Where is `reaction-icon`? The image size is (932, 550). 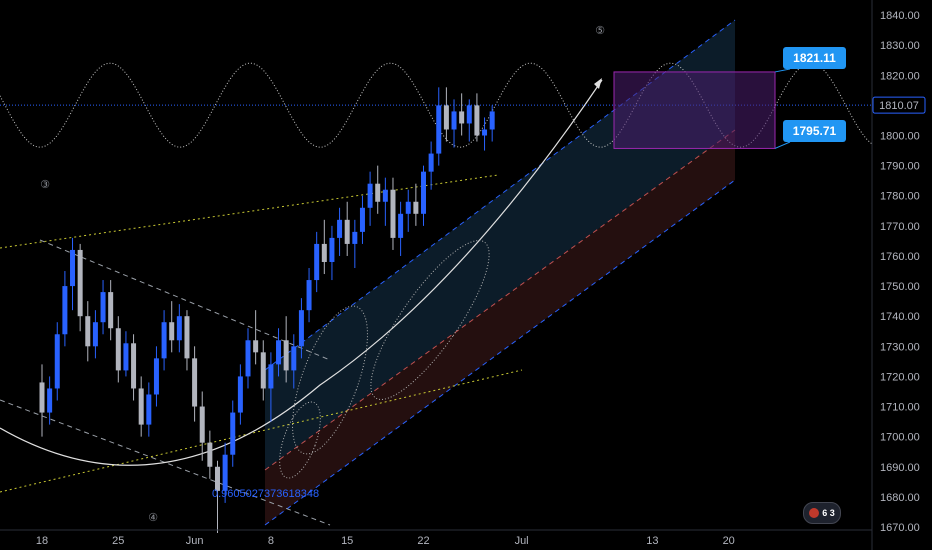
reaction-icon is located at coordinates (814, 513).